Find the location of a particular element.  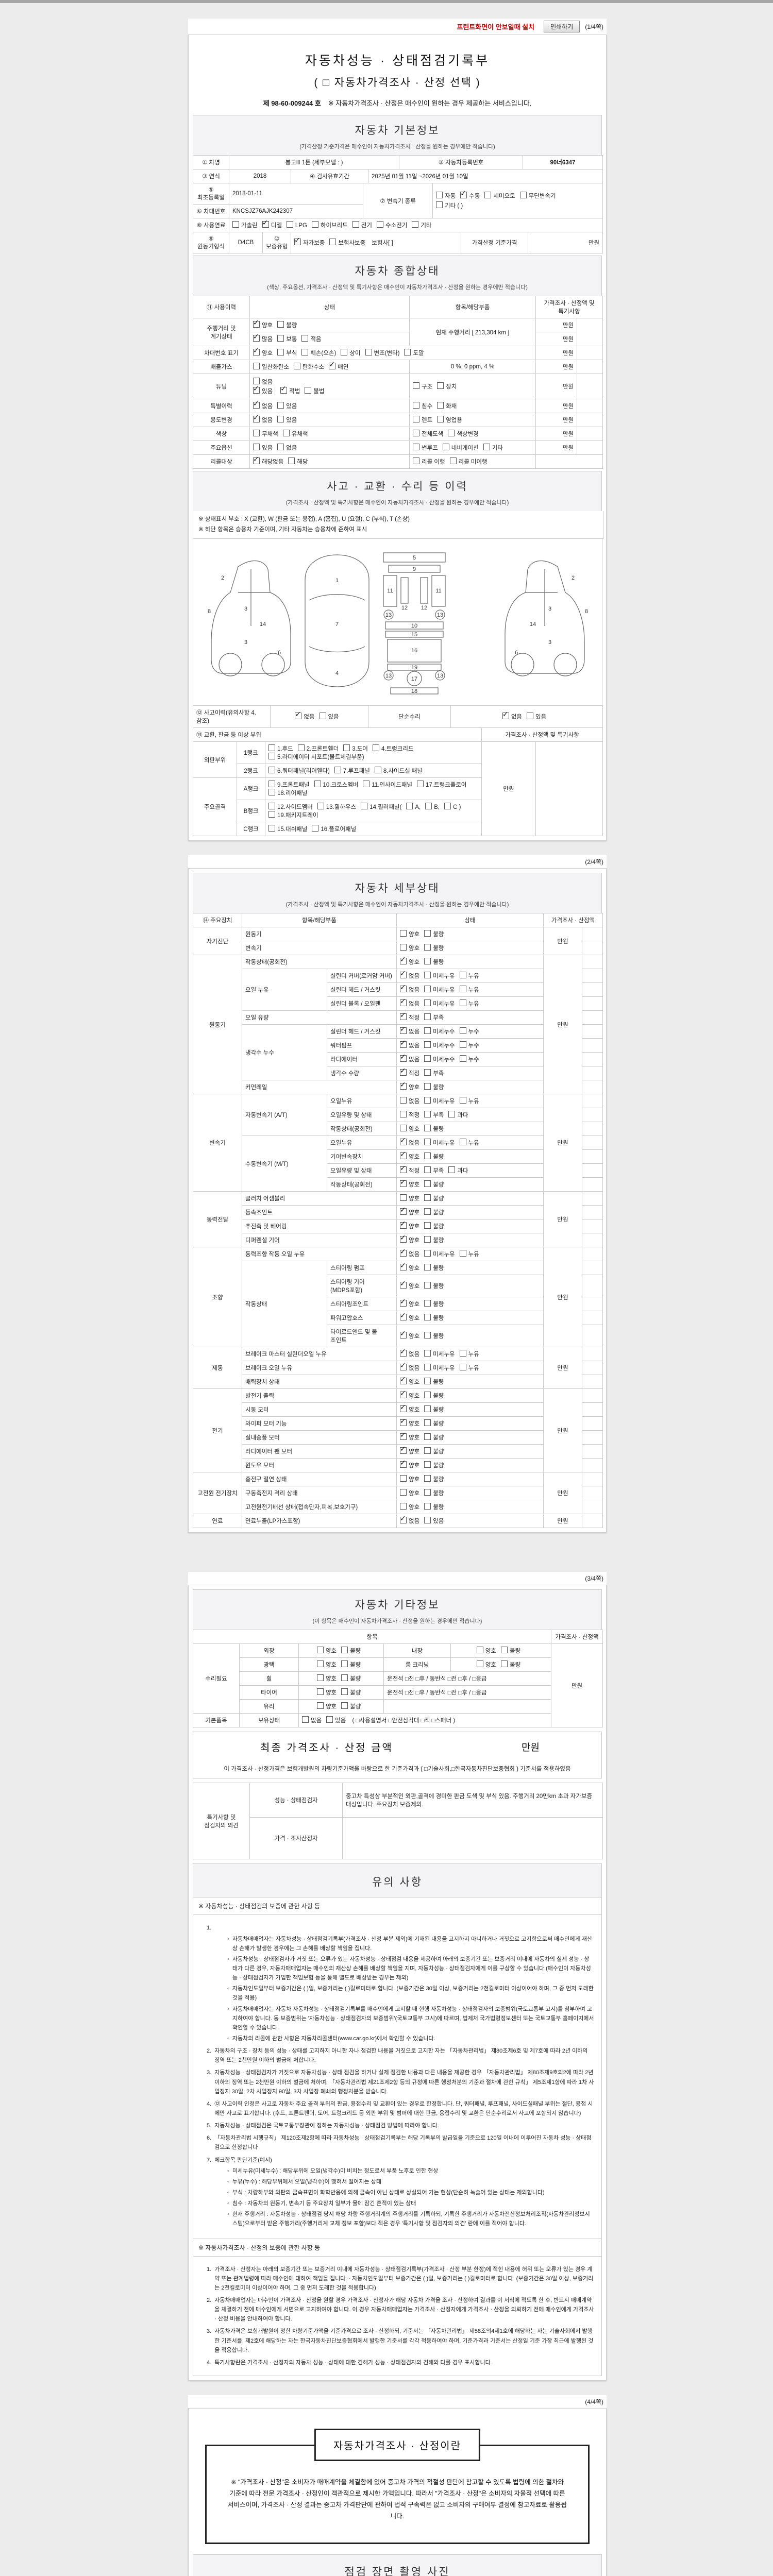

install-notice-link: 프린트화면이 안보일때 설치 is located at coordinates (496, 27).